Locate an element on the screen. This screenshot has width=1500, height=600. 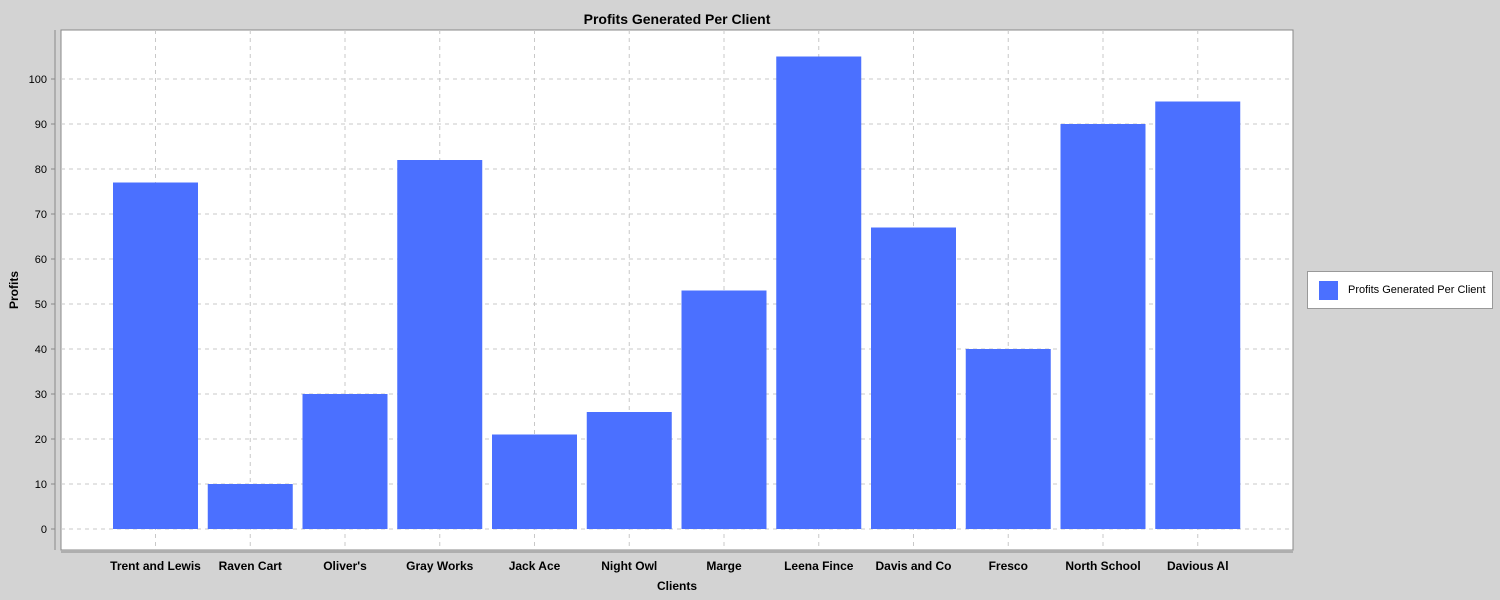
bar-trent-and-lewis is located at coordinates (155, 355).